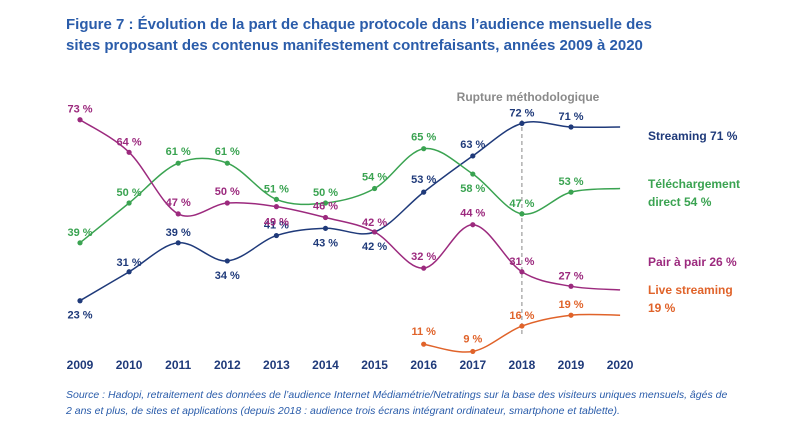  Describe the element at coordinates (423, 138) in the screenshot. I see `data-label: 65 %` at that location.